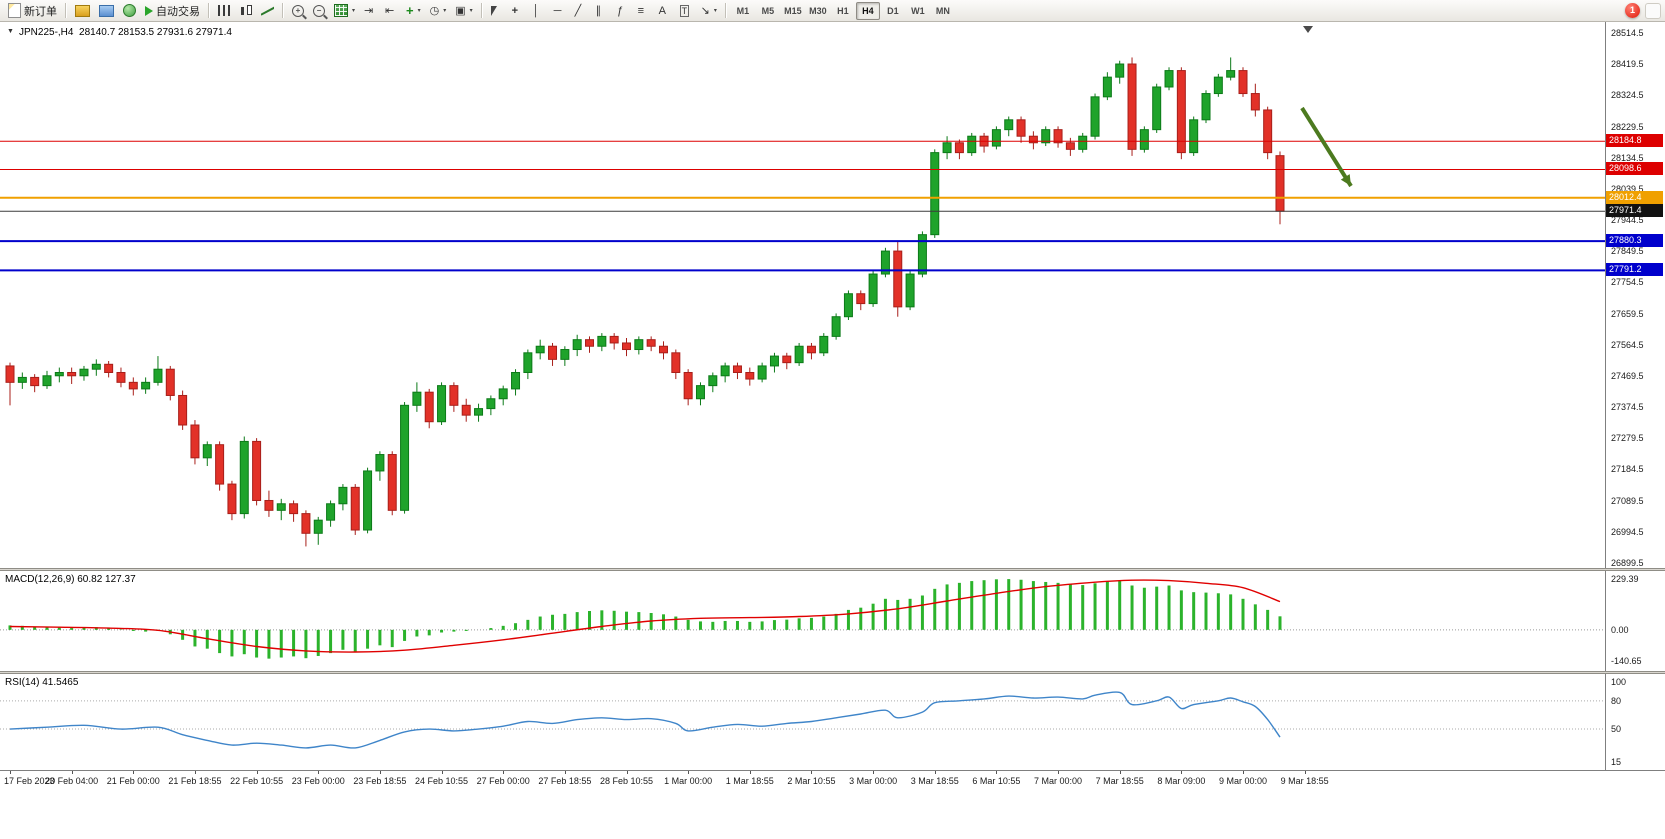 This screenshot has width=1665, height=839. I want to click on time-label: 22 Feb 10:55, so click(257, 781).